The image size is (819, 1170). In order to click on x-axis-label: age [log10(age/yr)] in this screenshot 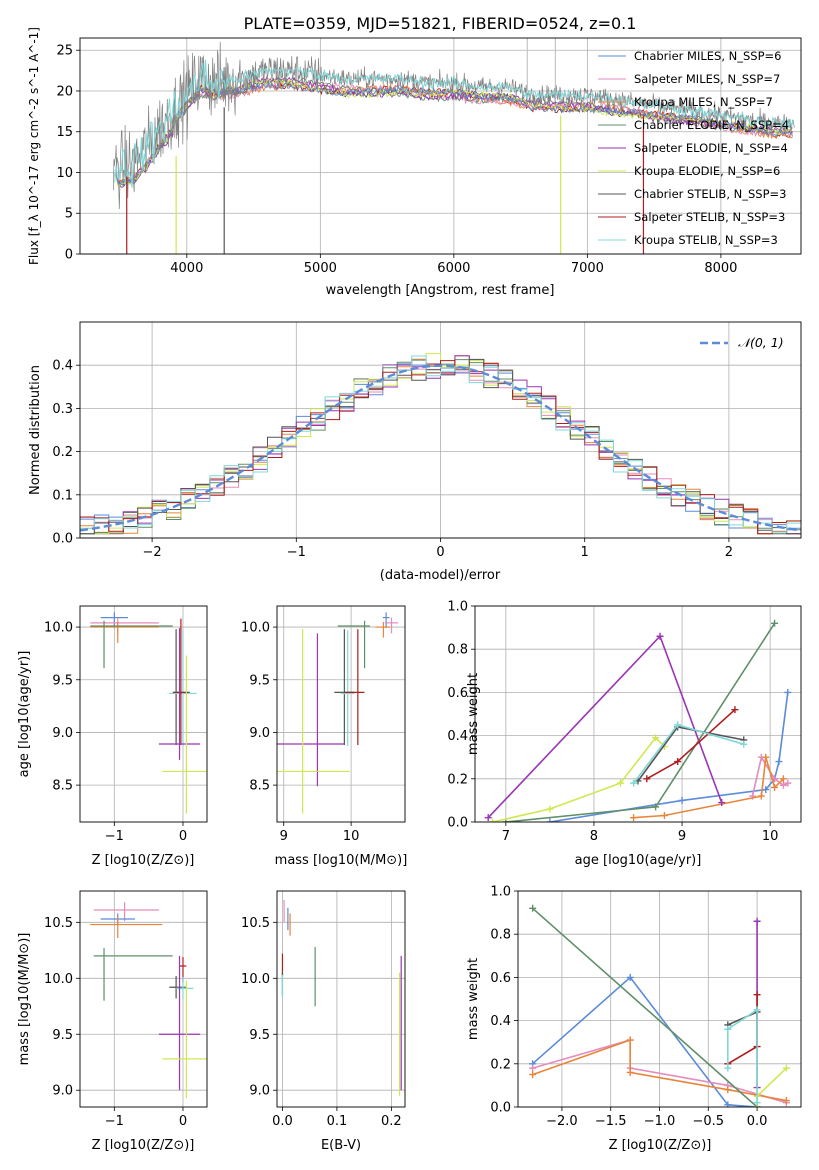, I will do `click(638, 860)`.